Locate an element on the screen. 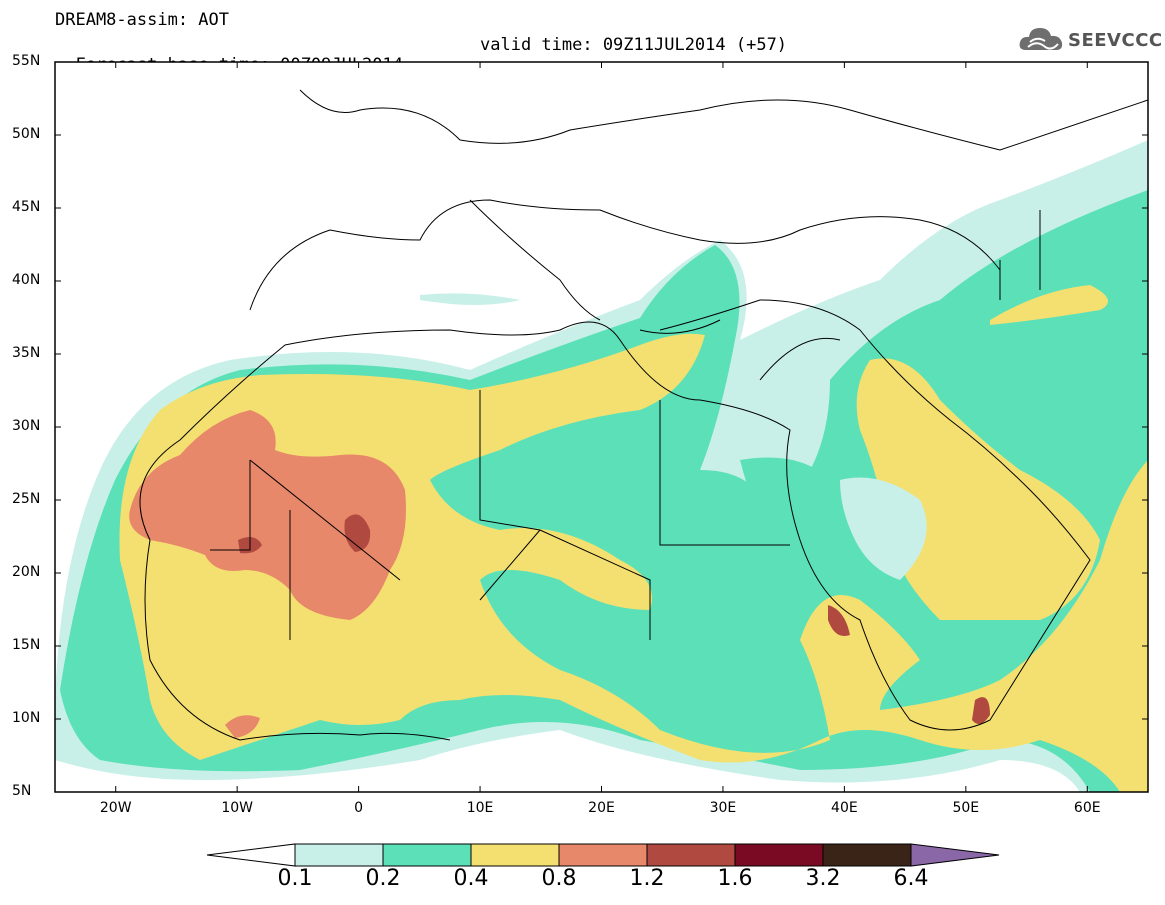 The height and width of the screenshot is (905, 1165). lat-label: 35N is located at coordinates (26, 353).